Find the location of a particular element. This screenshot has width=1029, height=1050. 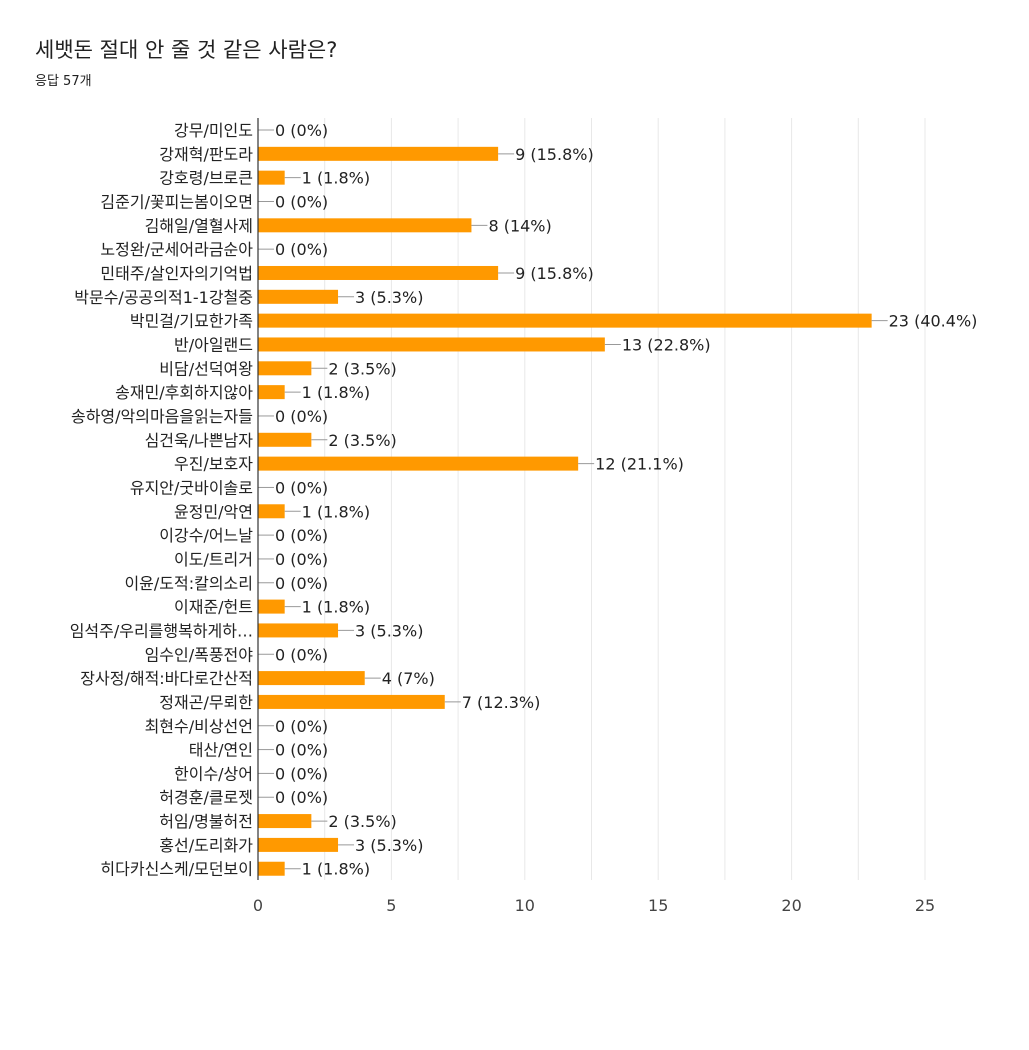

x-tick-label: 25 is located at coordinates (925, 905).